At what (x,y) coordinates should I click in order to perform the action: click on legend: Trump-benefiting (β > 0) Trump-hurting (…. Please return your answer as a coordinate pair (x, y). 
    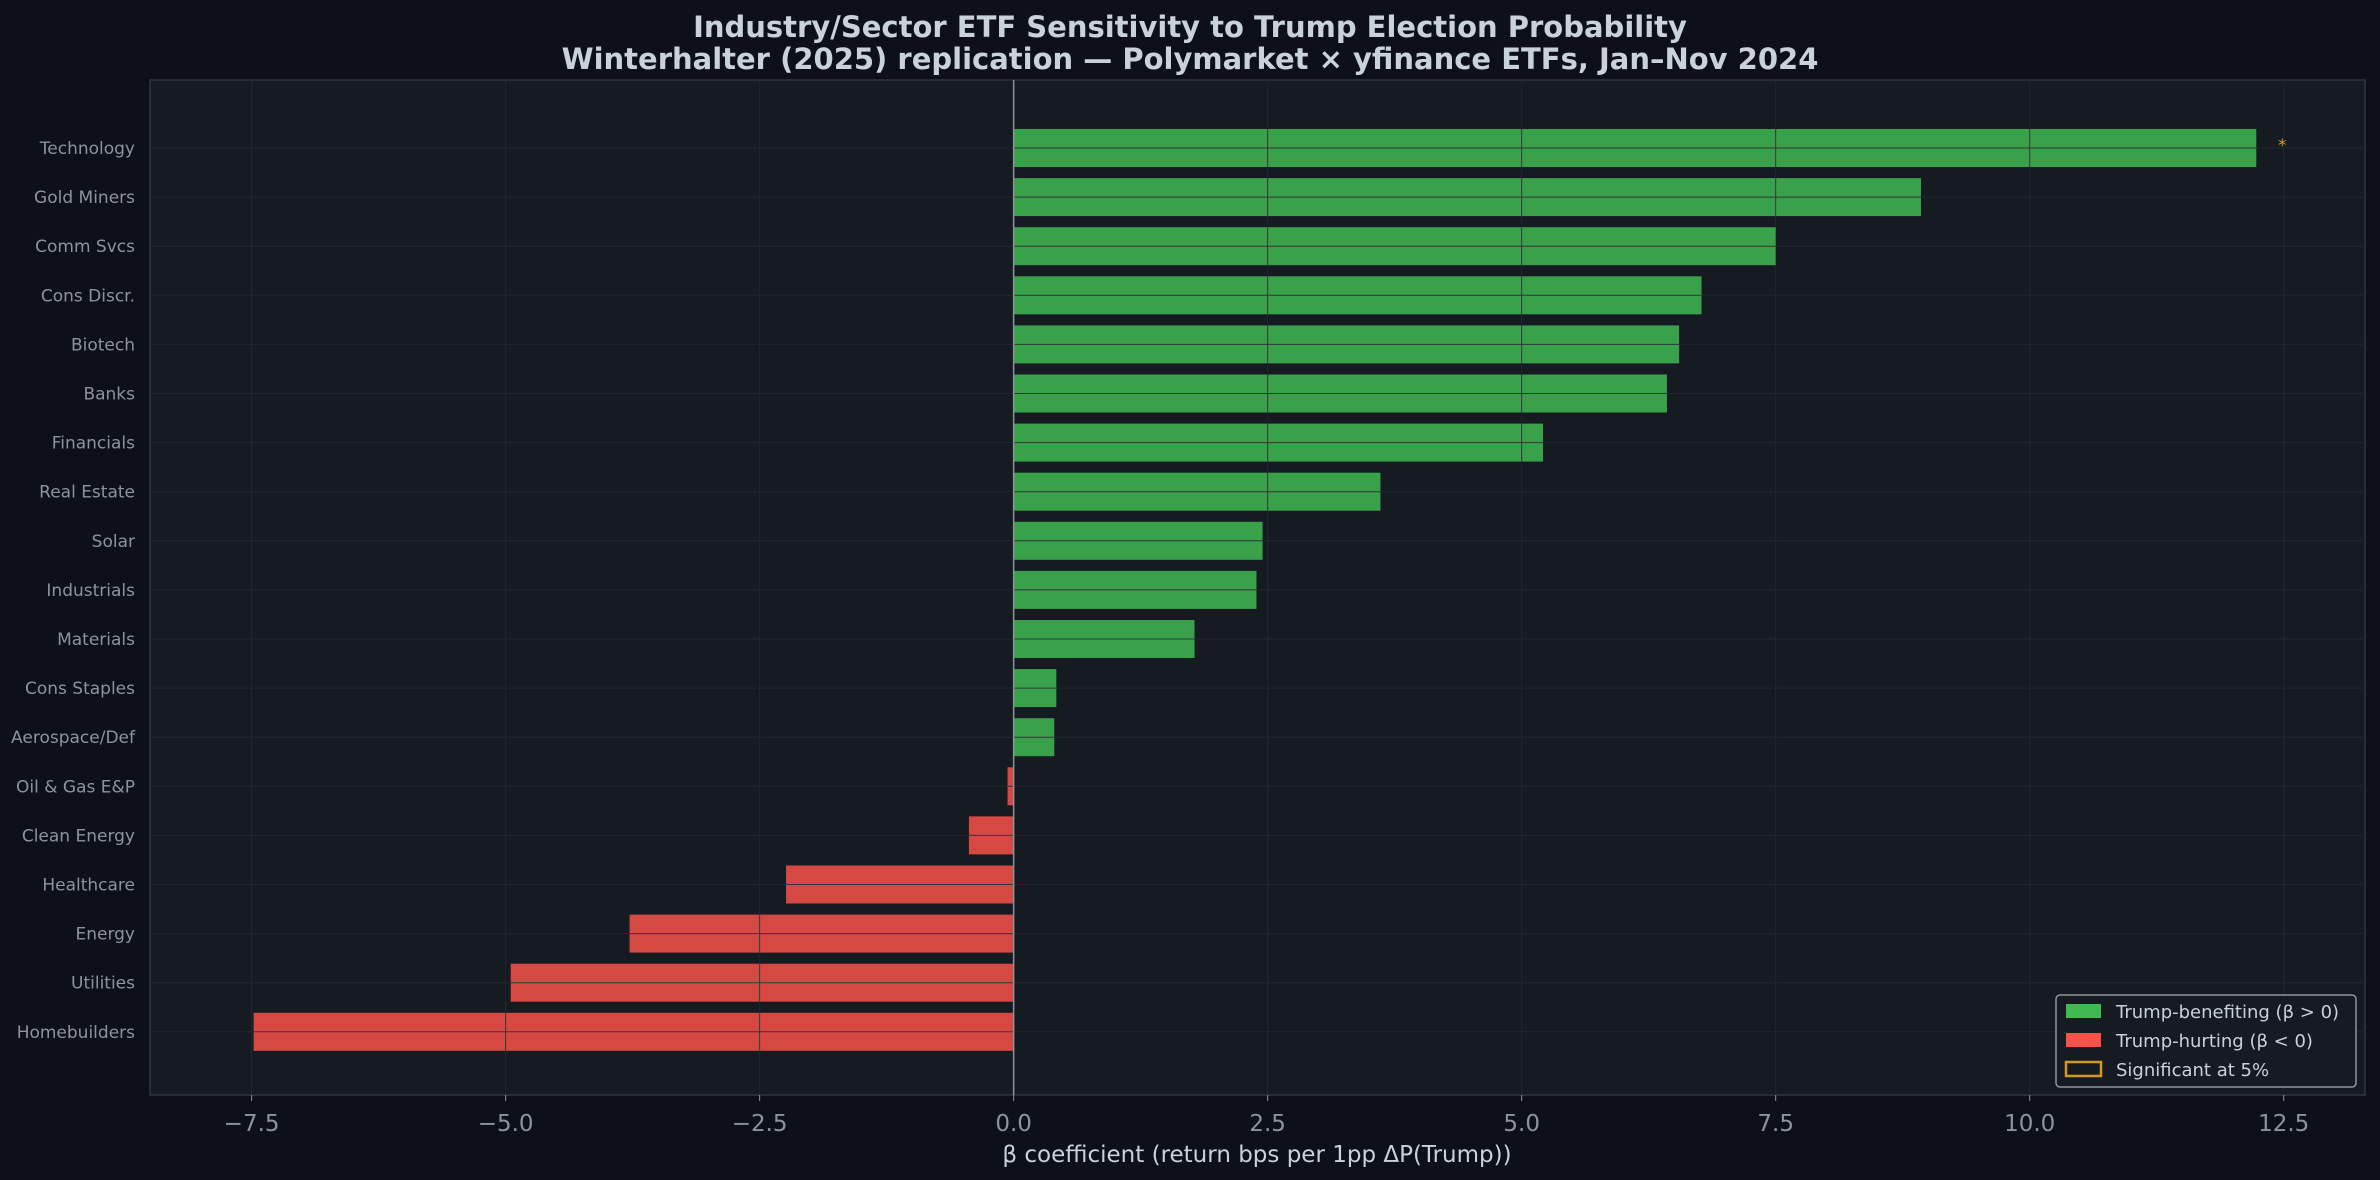
    Looking at the image, I should click on (2206, 1041).